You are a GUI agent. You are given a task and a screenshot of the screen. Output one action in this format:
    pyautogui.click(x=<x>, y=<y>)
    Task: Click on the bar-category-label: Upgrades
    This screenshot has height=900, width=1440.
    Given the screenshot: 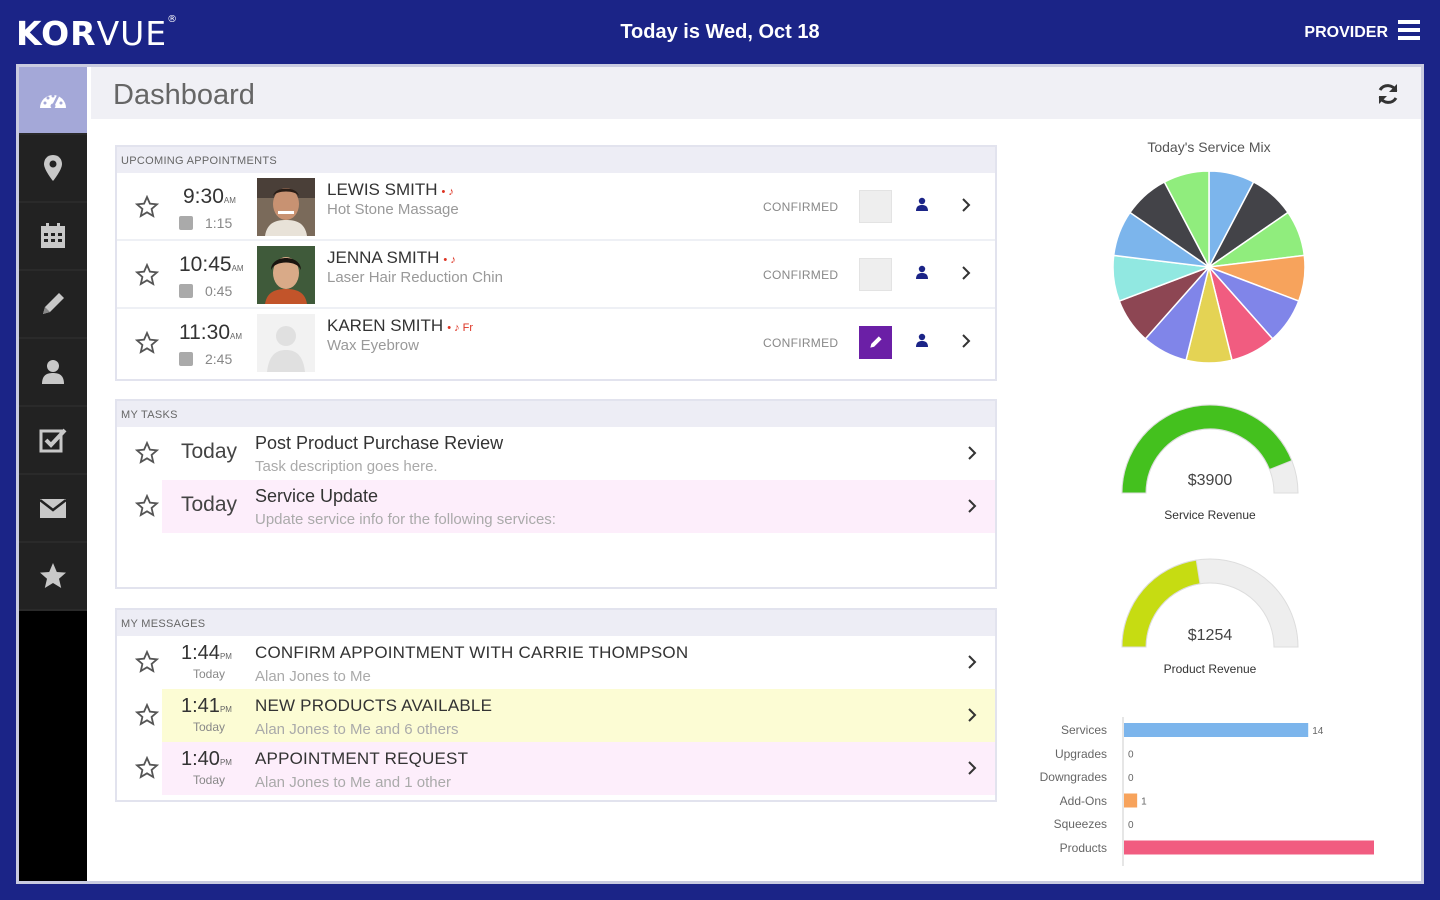 What is the action you would take?
    pyautogui.click(x=1080, y=753)
    